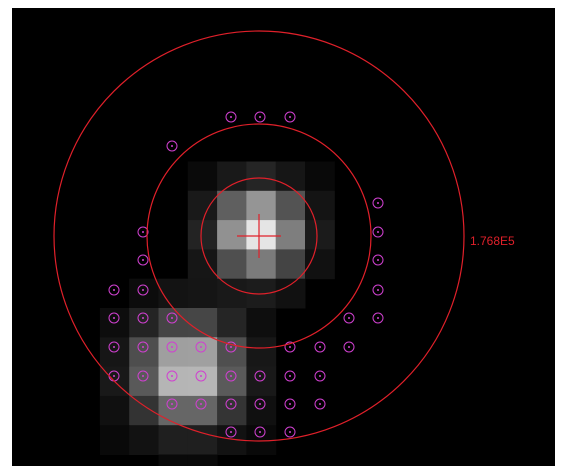 This screenshot has height=474, width=567. I want to click on aperture-label: 1.768E5, so click(492, 241).